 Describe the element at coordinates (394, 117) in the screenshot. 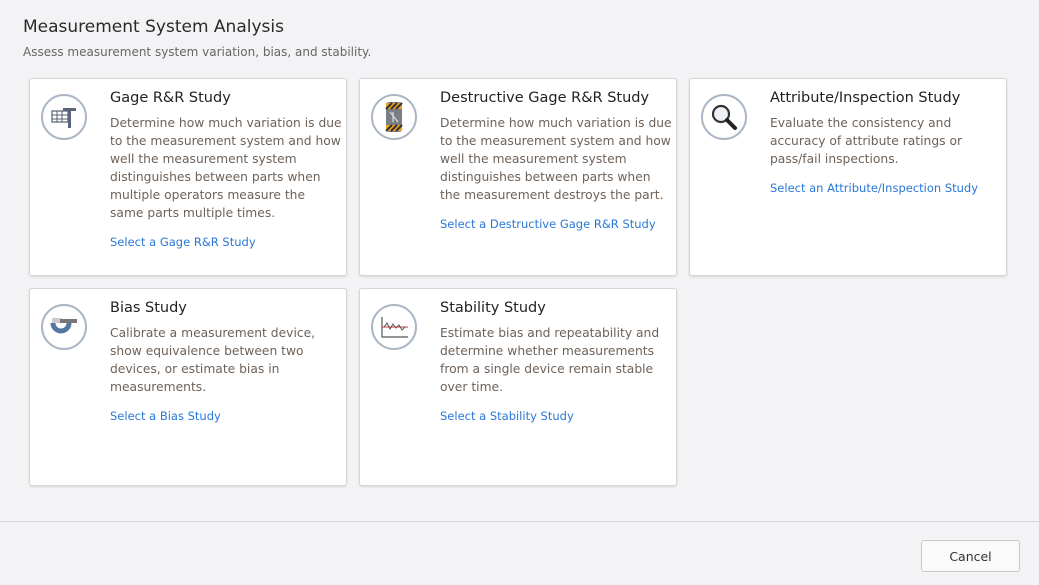

I see `destructive-test-icon` at that location.